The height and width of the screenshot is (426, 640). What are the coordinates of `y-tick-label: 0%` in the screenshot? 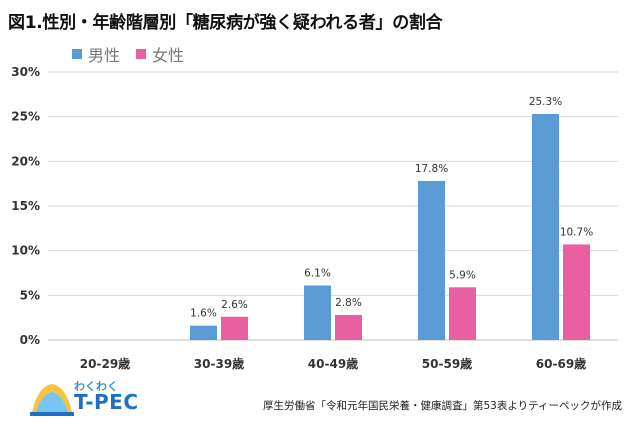 It's located at (30, 340).